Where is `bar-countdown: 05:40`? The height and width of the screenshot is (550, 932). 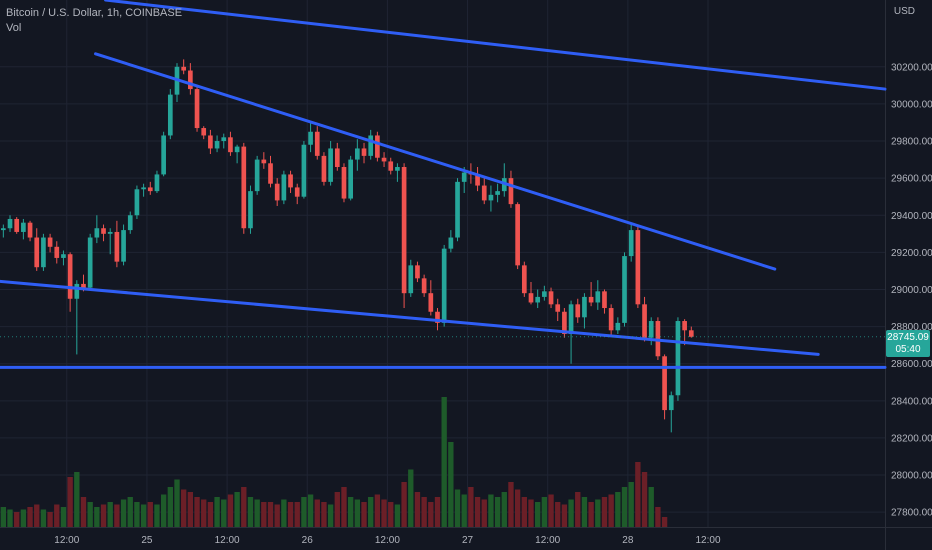 bar-countdown: 05:40 is located at coordinates (908, 349).